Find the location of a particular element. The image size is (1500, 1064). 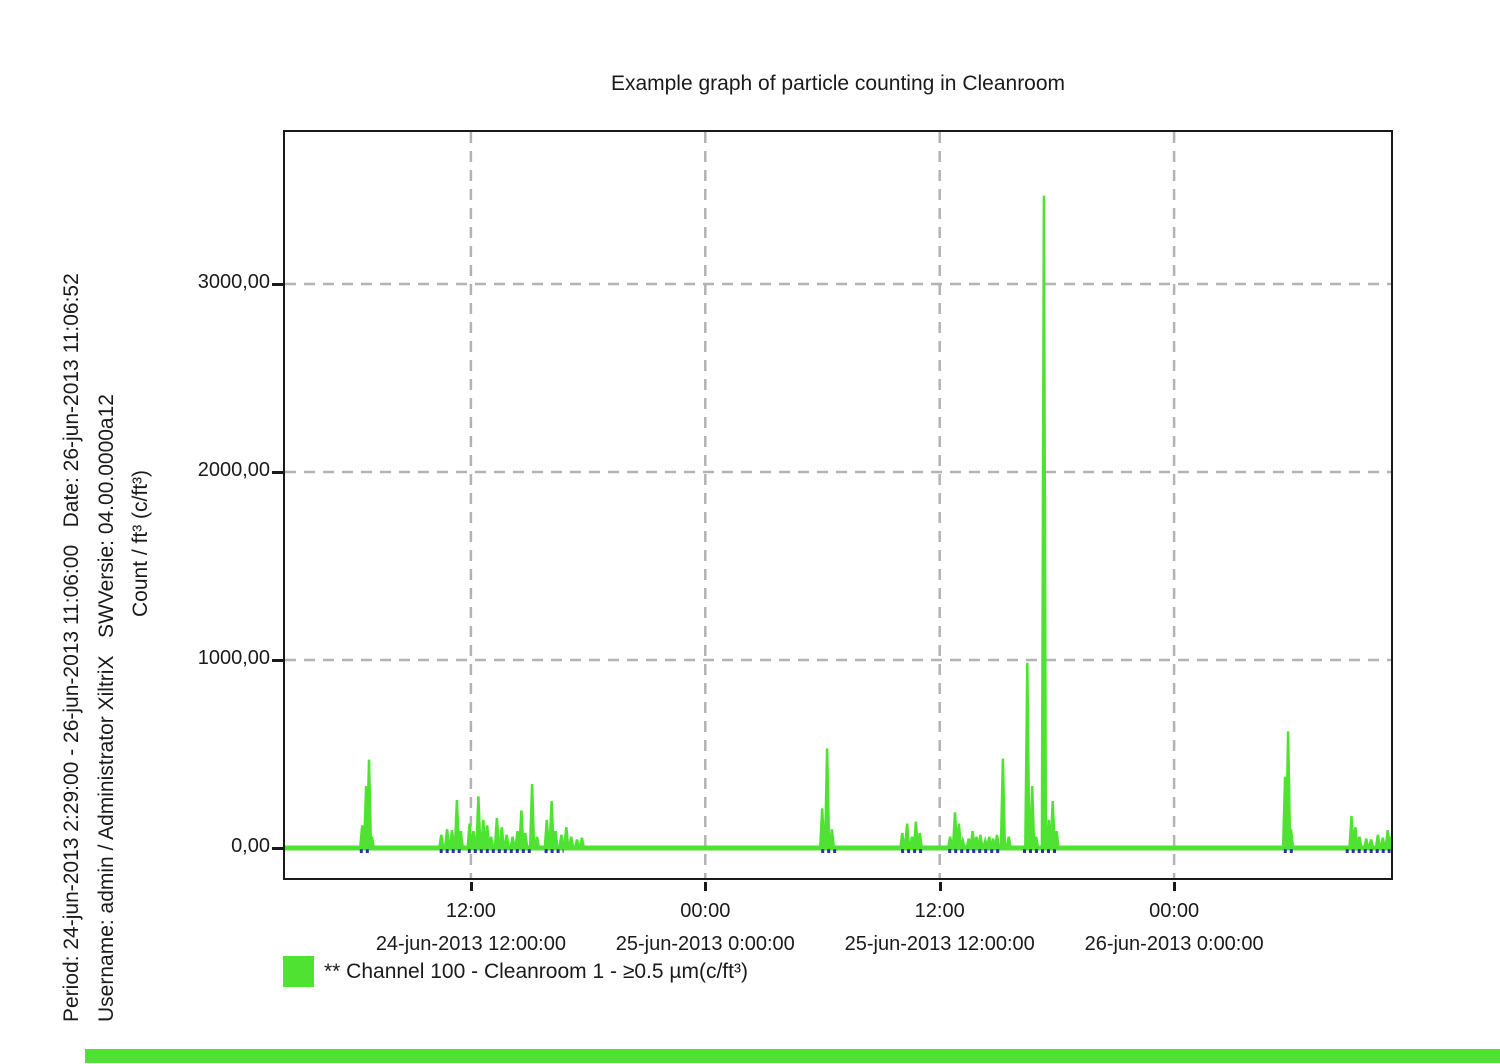

y-tick-label: 2000,00 is located at coordinates (233, 470).